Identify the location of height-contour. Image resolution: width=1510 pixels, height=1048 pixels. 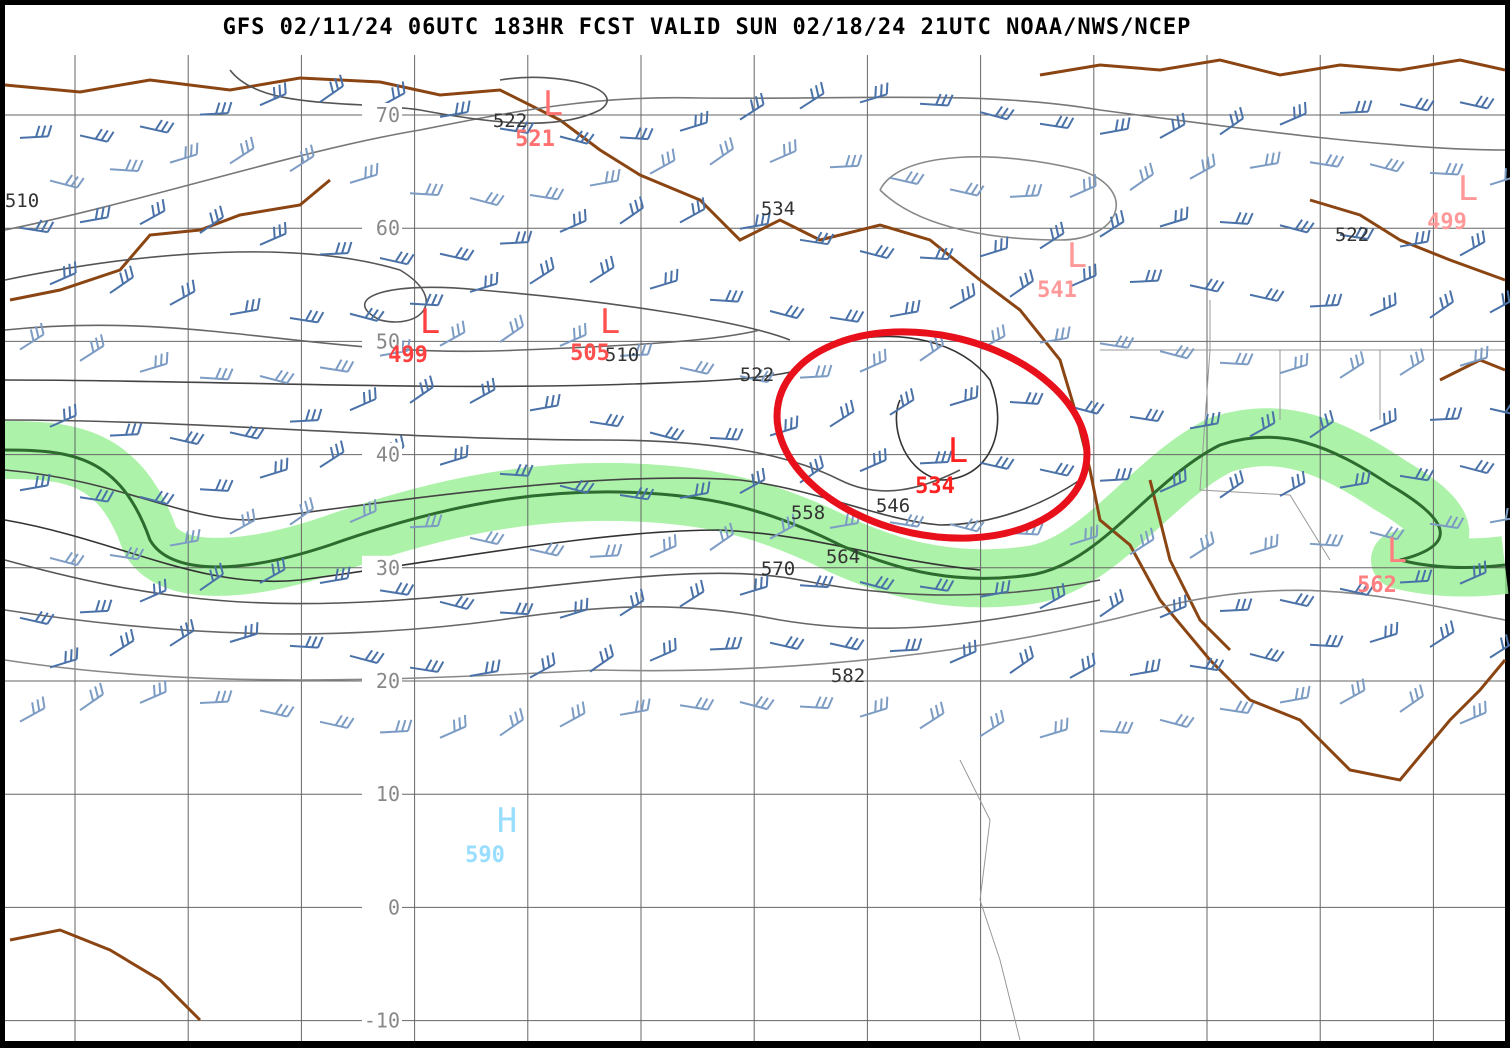
(397, 296).